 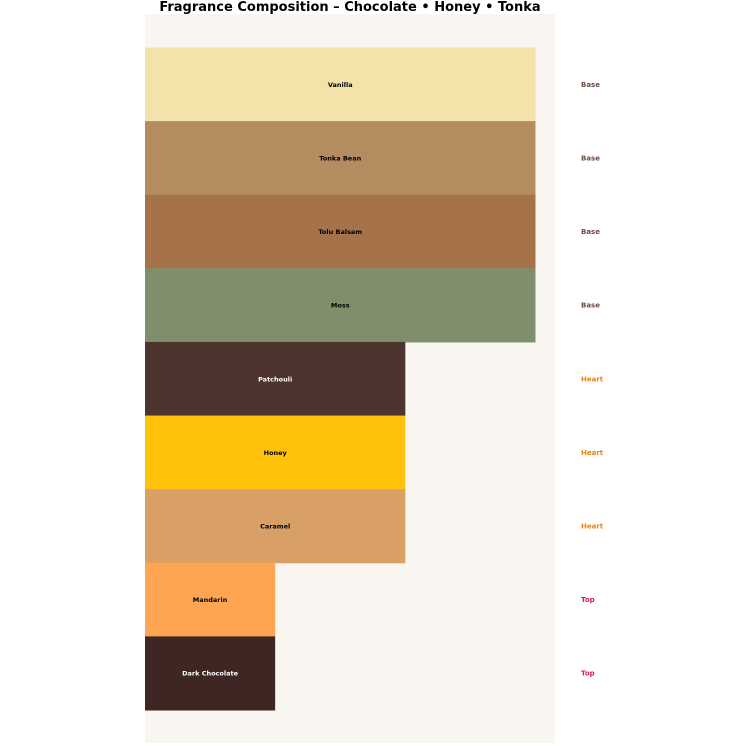 I want to click on bar-honey, so click(x=275, y=452).